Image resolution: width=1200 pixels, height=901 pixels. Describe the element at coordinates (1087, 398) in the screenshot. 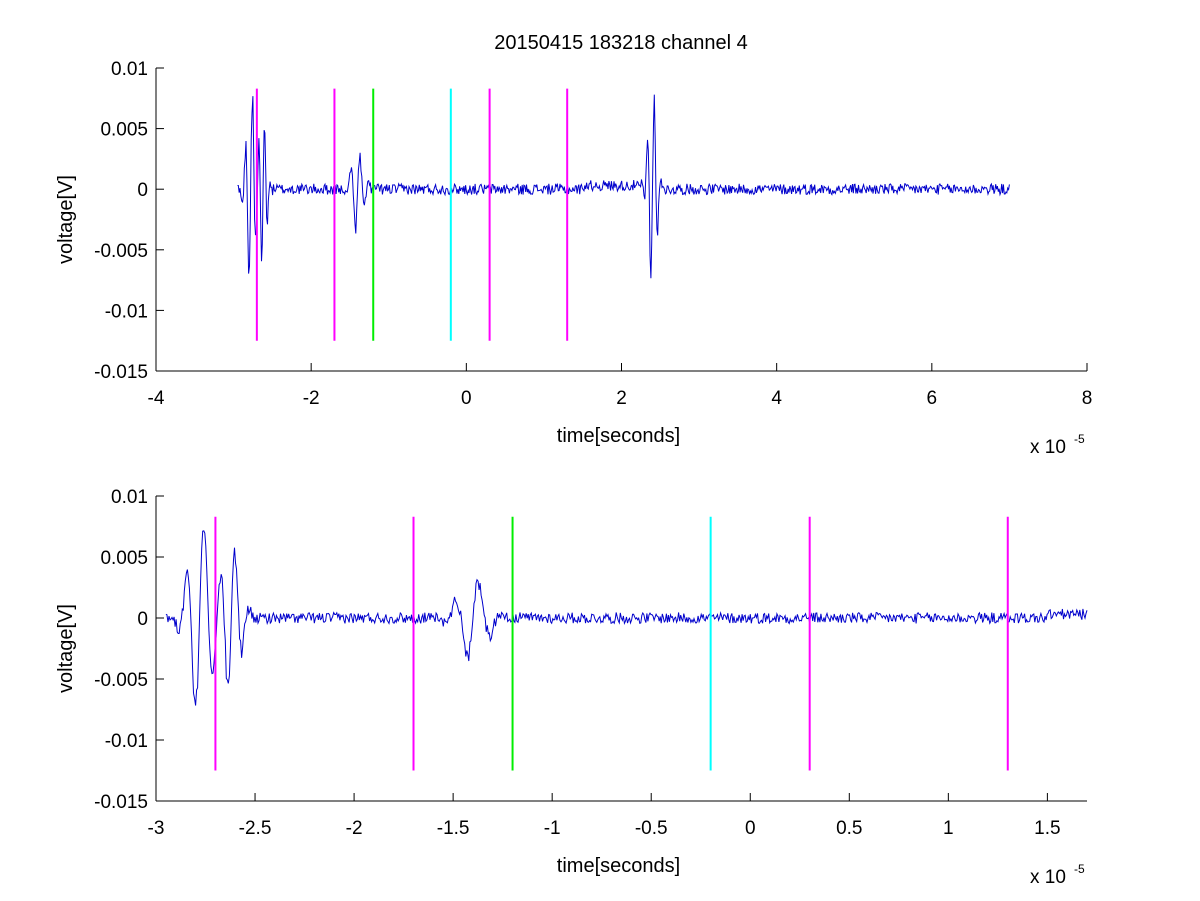

I see `x-tick-label: 8` at that location.